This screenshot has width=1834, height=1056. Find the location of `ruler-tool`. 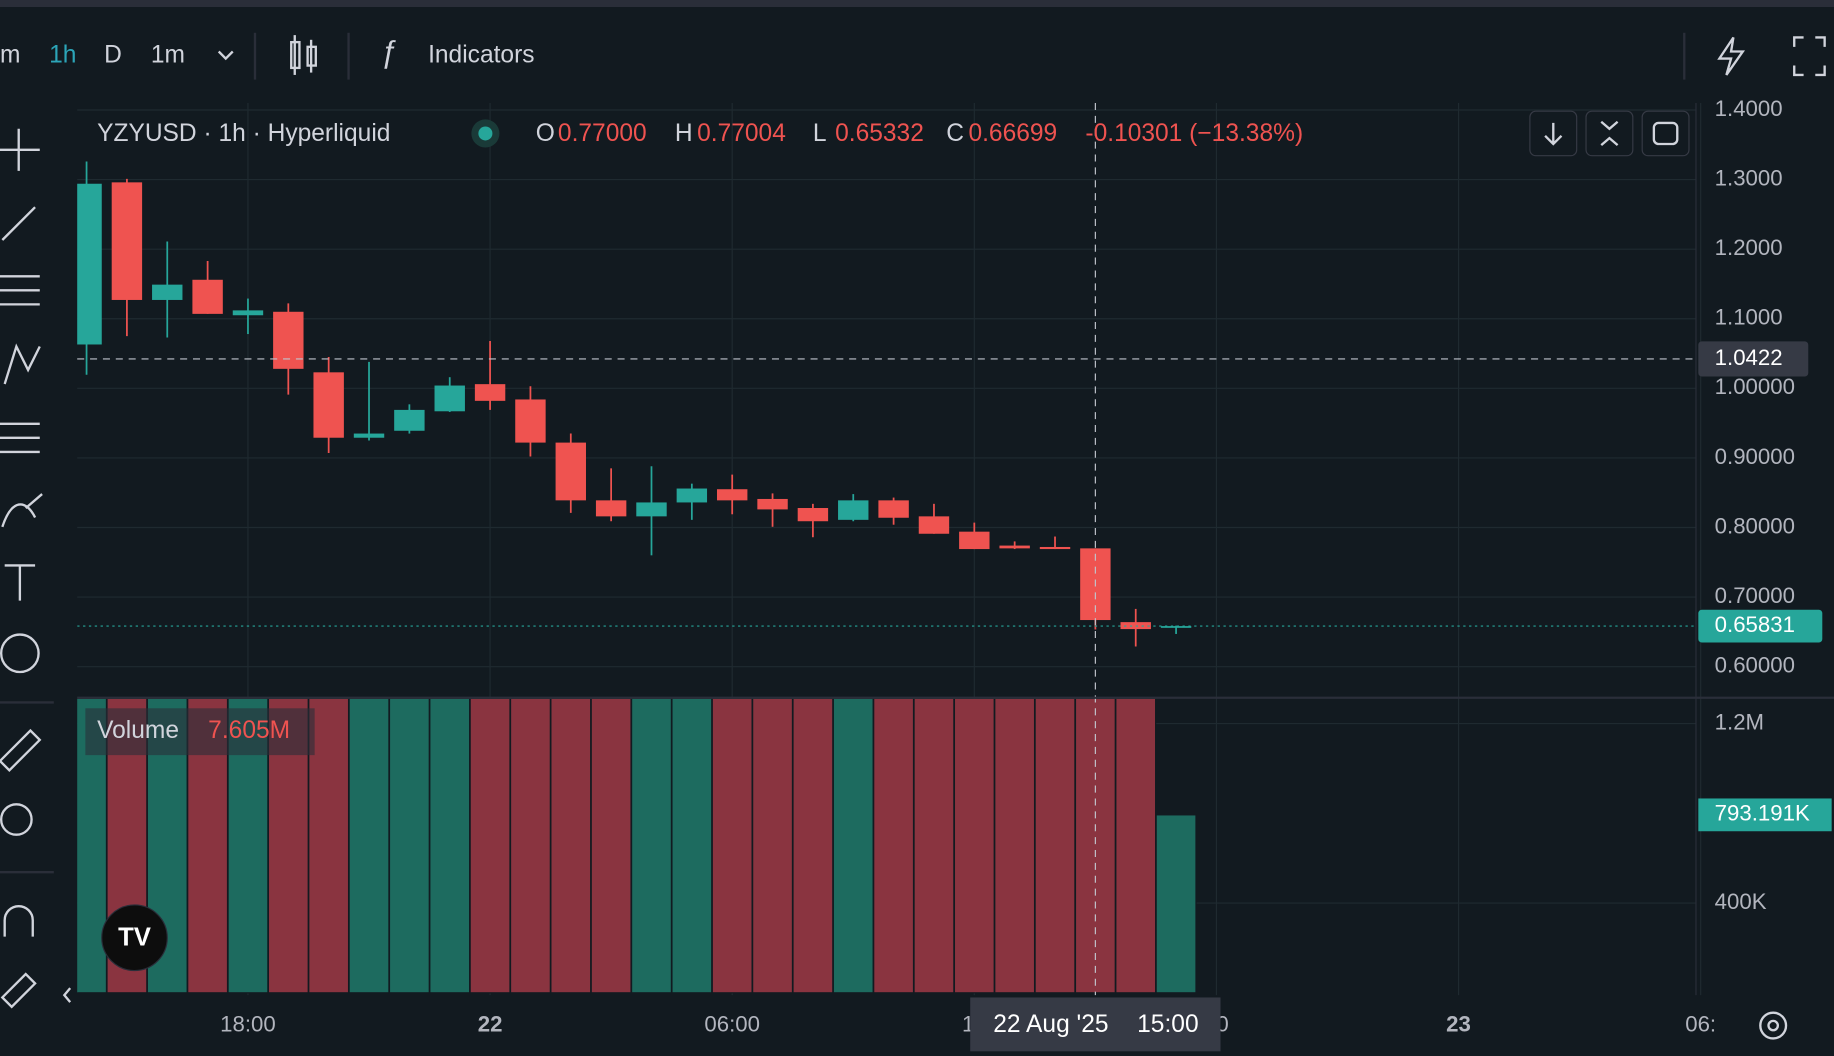

ruler-tool is located at coordinates (21, 750).